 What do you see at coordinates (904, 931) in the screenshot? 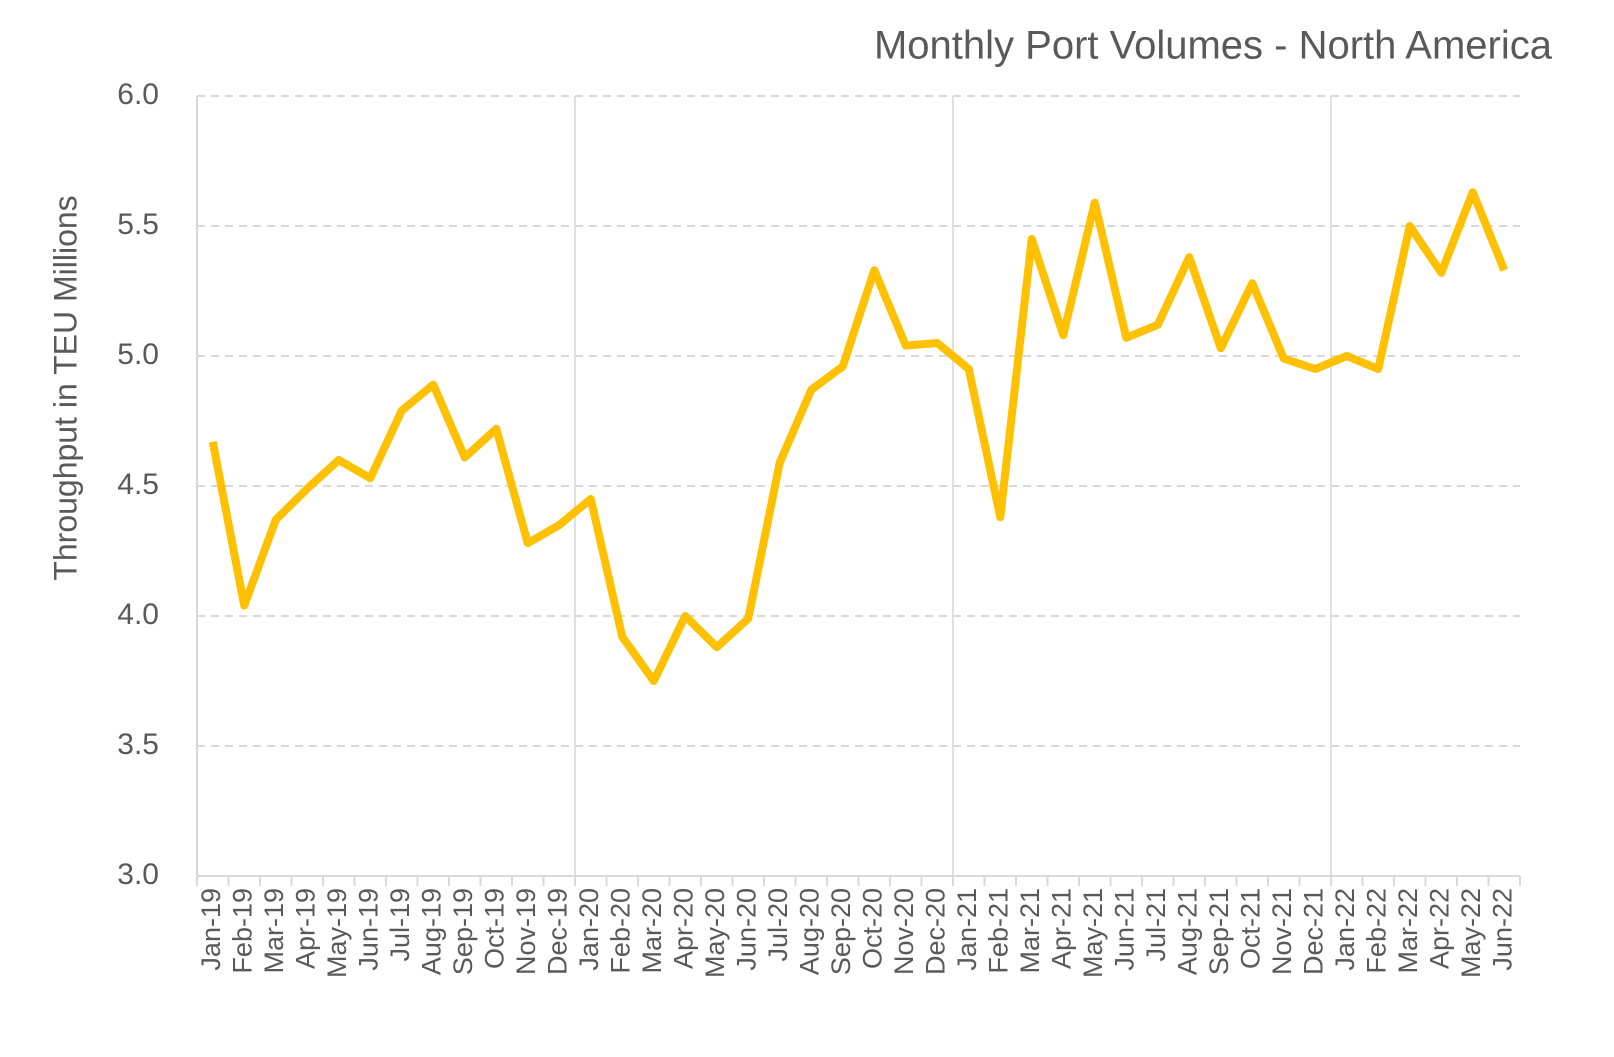
I see `x-tick-label: Nov-20` at bounding box center [904, 931].